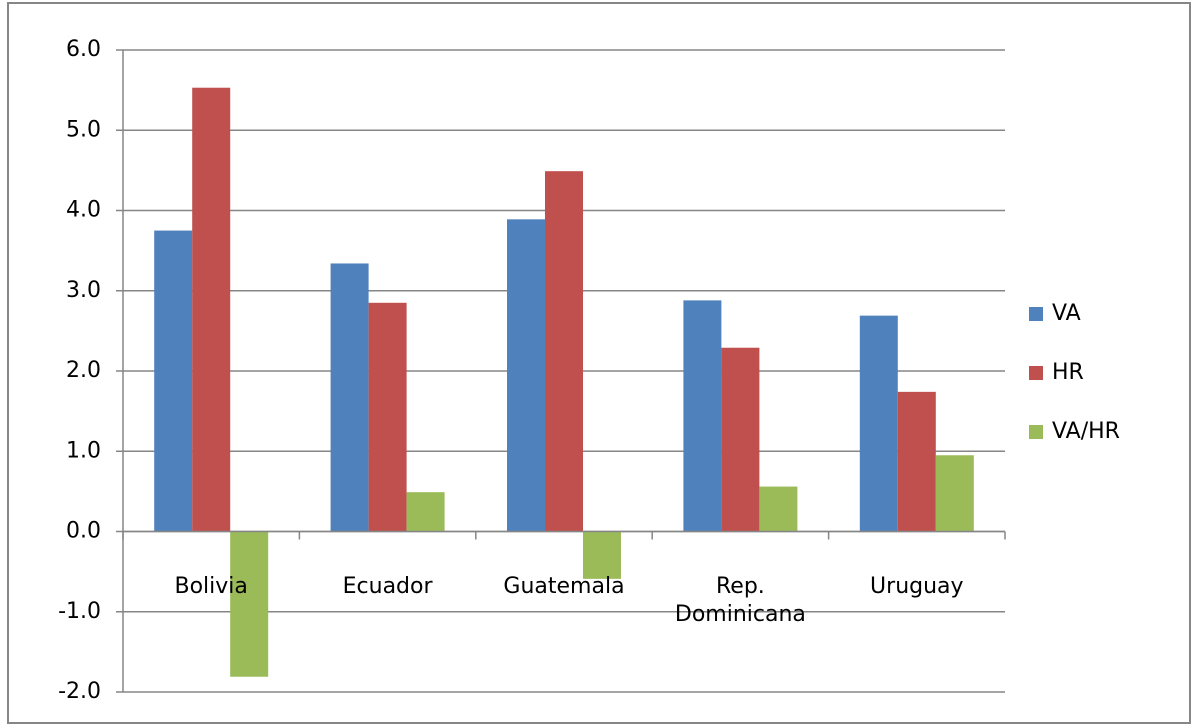 Image resolution: width=1194 pixels, height=725 pixels. Describe the element at coordinates (211, 586) in the screenshot. I see `x-tick-label: Bolivia` at that location.